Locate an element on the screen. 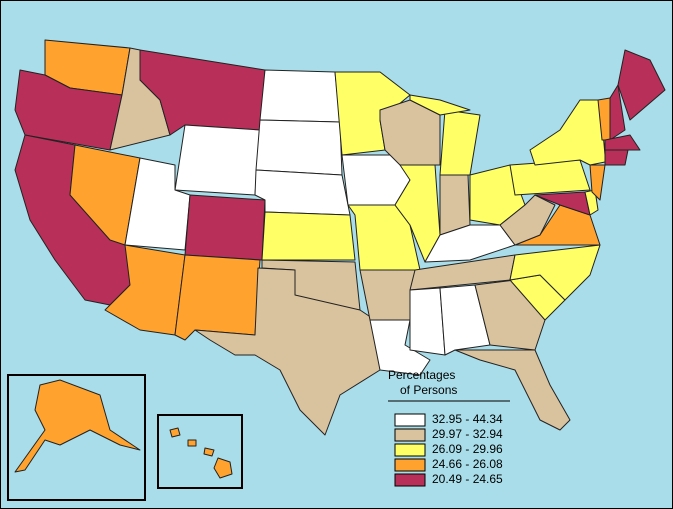 The height and width of the screenshot is (509, 673). hawaii-inset is located at coordinates (200, 451).